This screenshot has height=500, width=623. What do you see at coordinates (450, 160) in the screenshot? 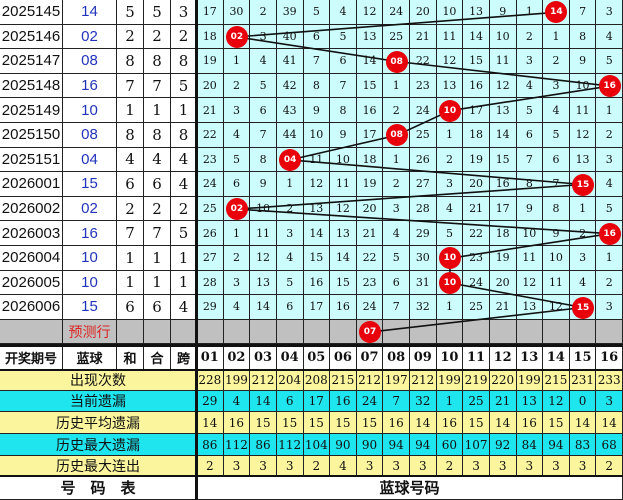
I see `miss-cell: 2` at bounding box center [450, 160].